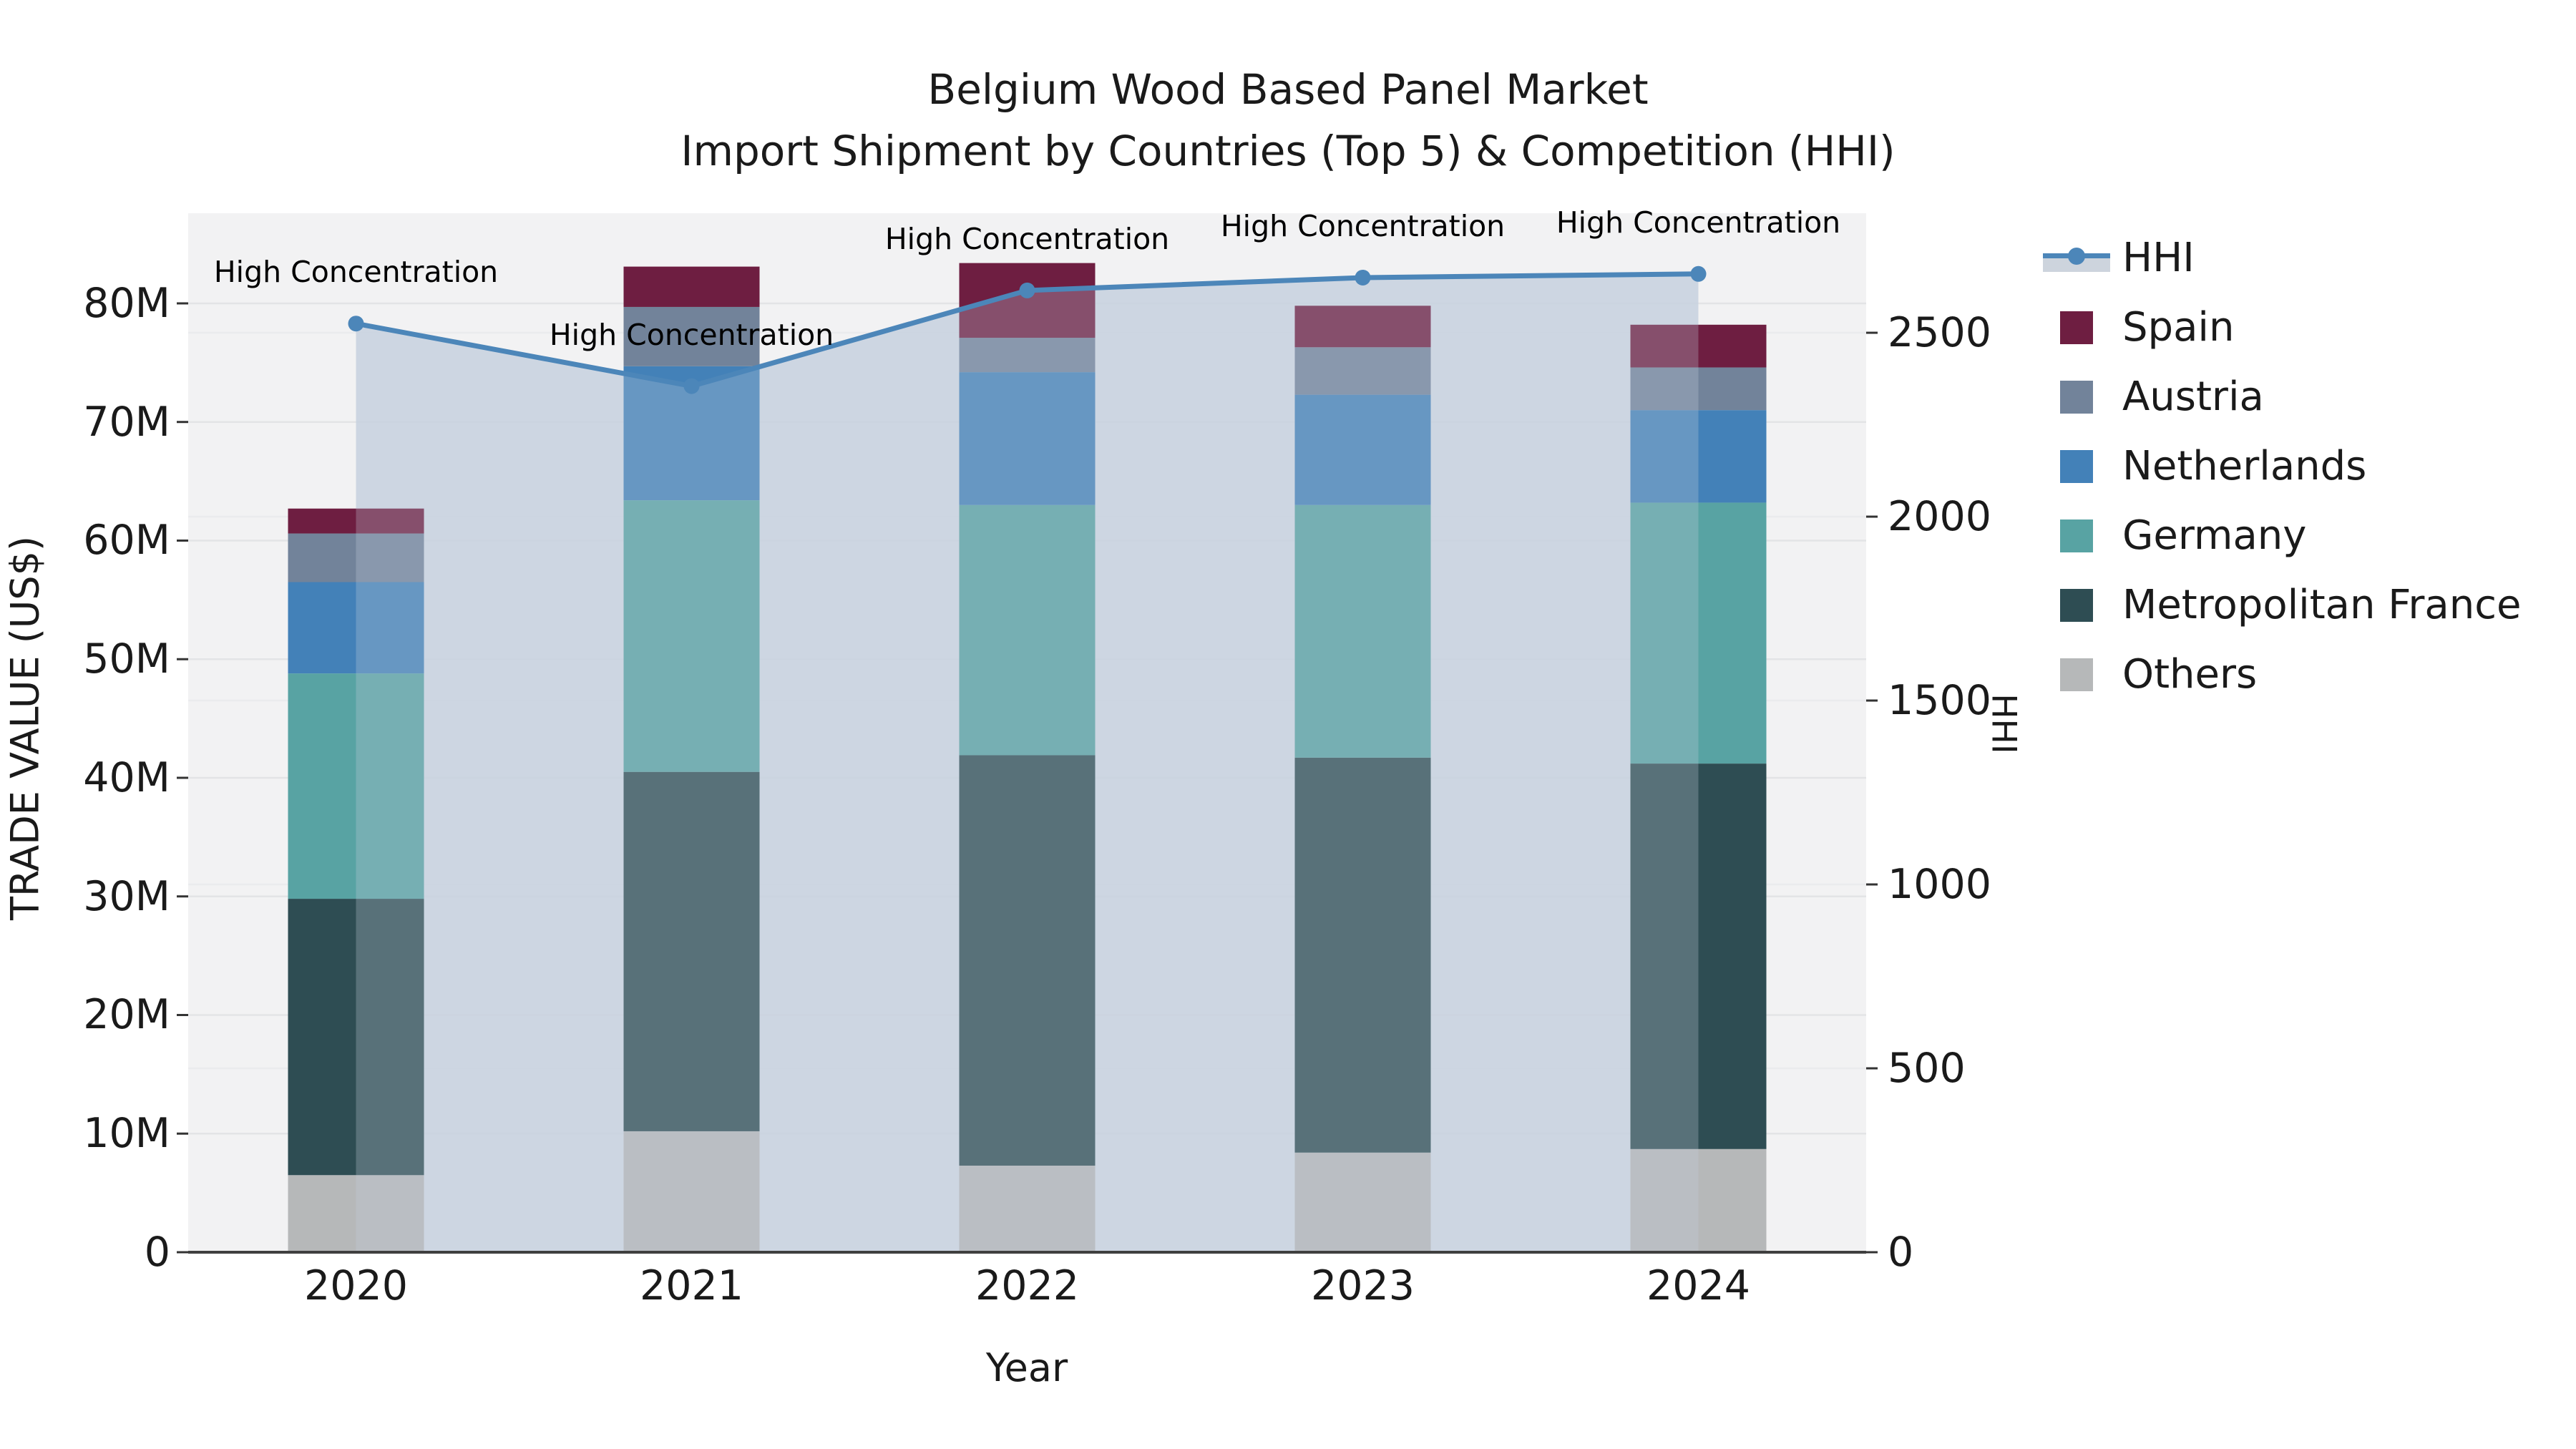 The width and height of the screenshot is (2576, 1449). I want to click on bar-segment-others-2020, so click(356, 1213).